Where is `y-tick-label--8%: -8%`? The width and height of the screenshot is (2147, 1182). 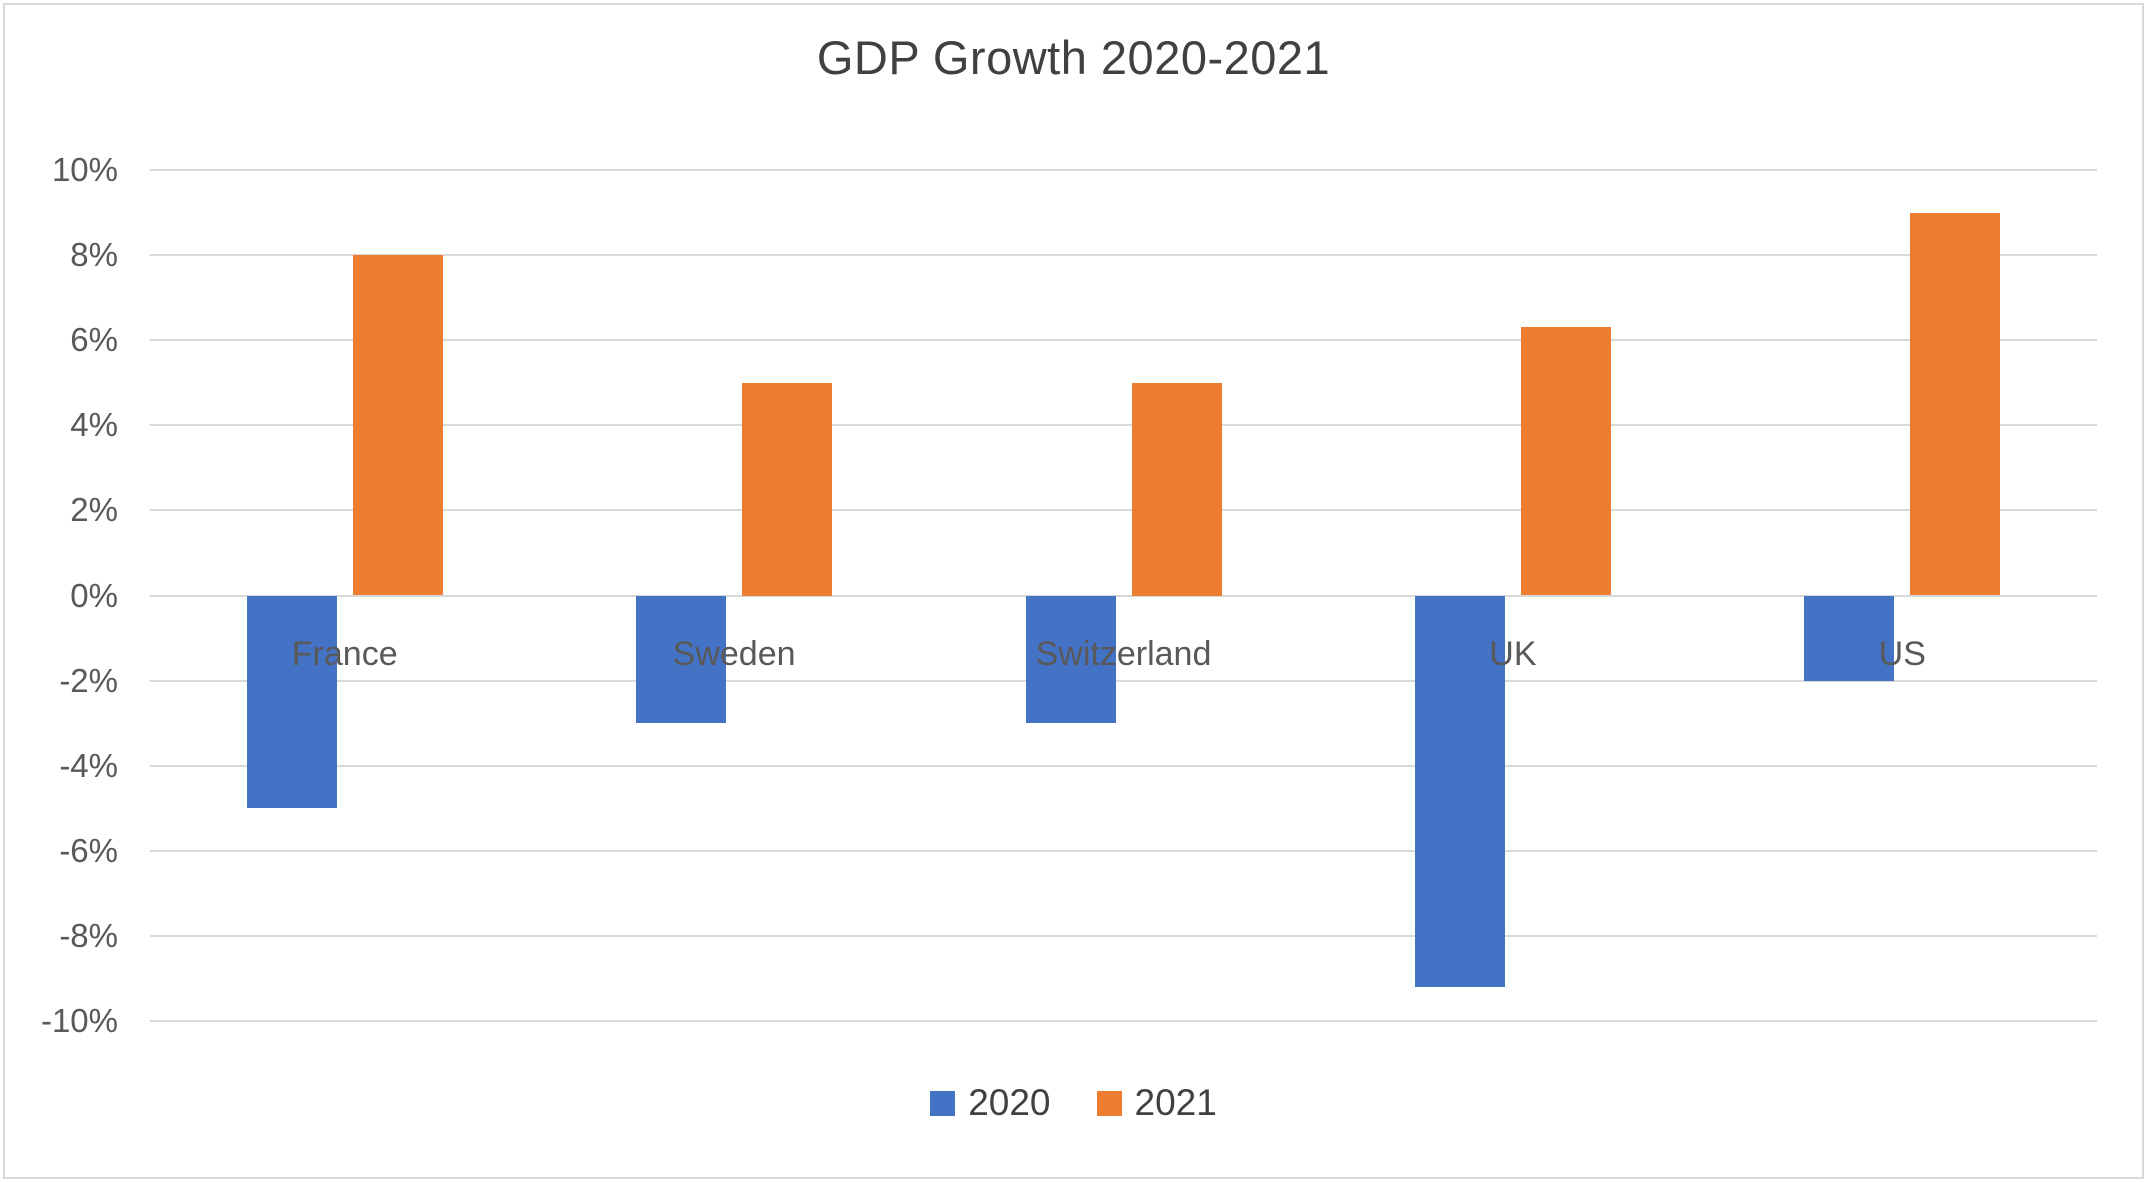 y-tick-label--8%: -8% is located at coordinates (88, 935).